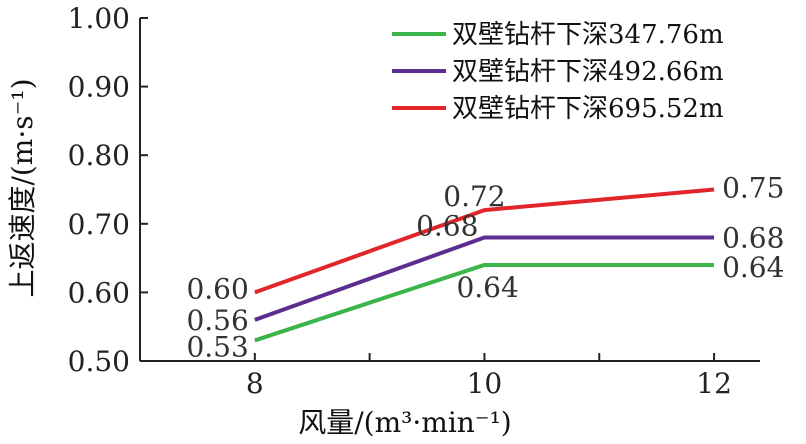  Describe the element at coordinates (217, 320) in the screenshot. I see `data-label: 0.56` at that location.